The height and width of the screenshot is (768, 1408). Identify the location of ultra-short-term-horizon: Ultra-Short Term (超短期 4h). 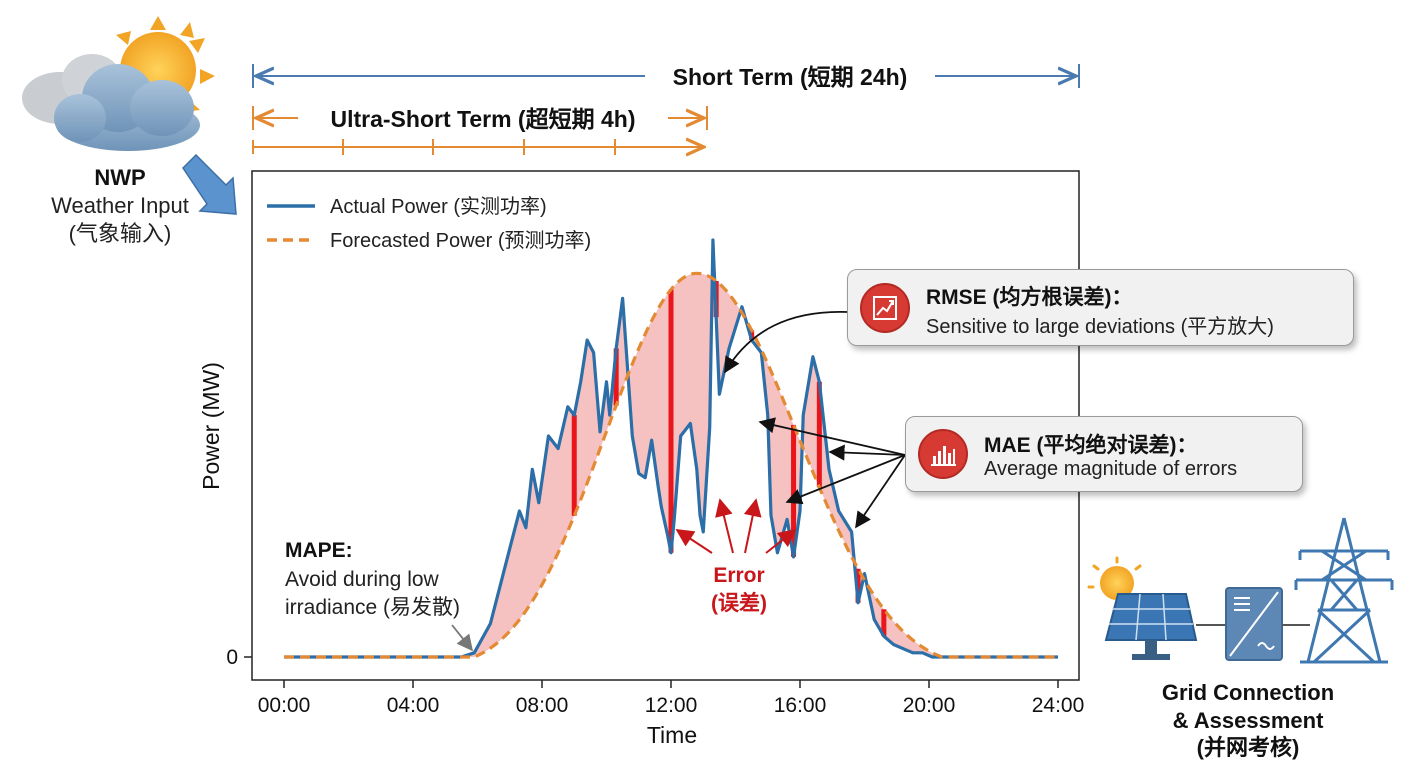
(480, 130).